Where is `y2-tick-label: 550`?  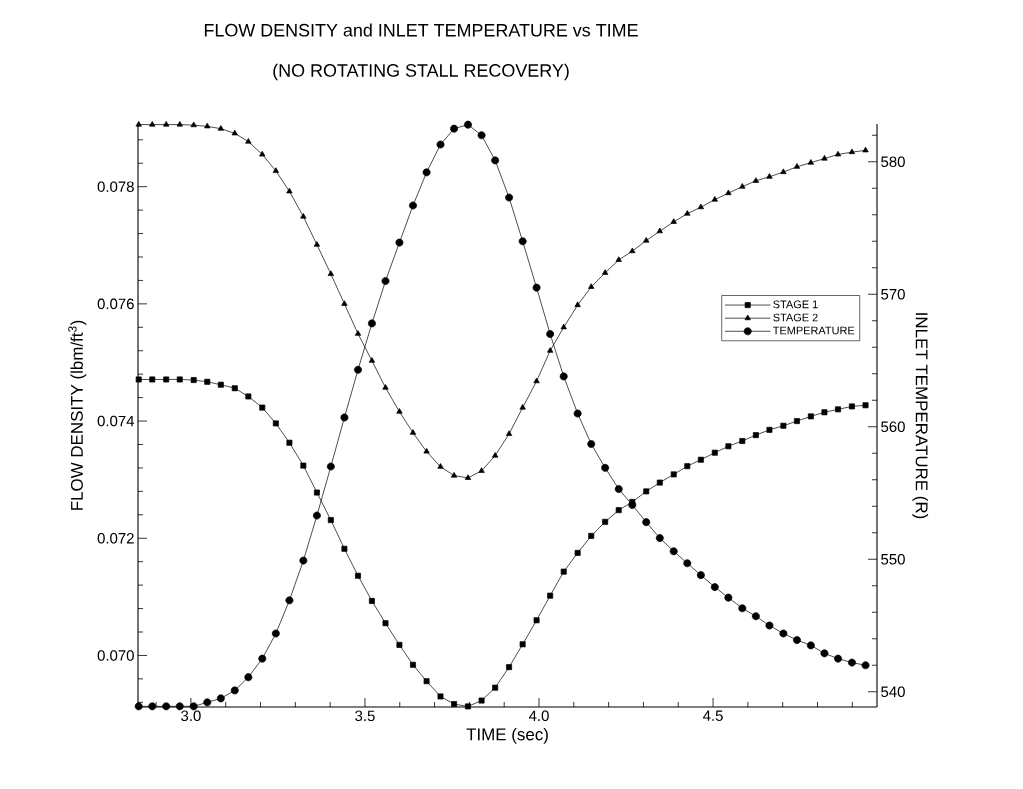
y2-tick-label: 550 is located at coordinates (893, 559).